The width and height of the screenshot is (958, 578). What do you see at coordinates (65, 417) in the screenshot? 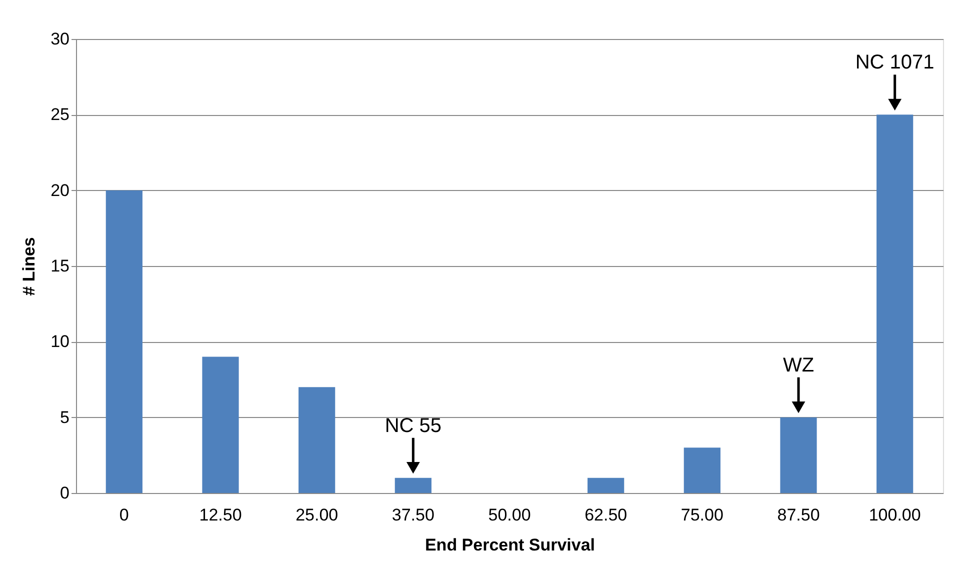
I see `y-tick-label: 5` at bounding box center [65, 417].